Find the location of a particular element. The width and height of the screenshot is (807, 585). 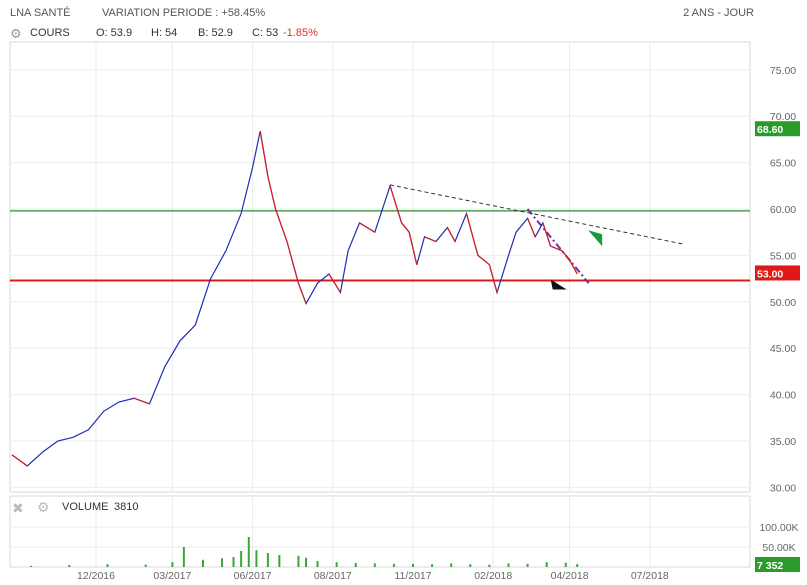

close-panel-icon: ✖ is located at coordinates (18, 508).